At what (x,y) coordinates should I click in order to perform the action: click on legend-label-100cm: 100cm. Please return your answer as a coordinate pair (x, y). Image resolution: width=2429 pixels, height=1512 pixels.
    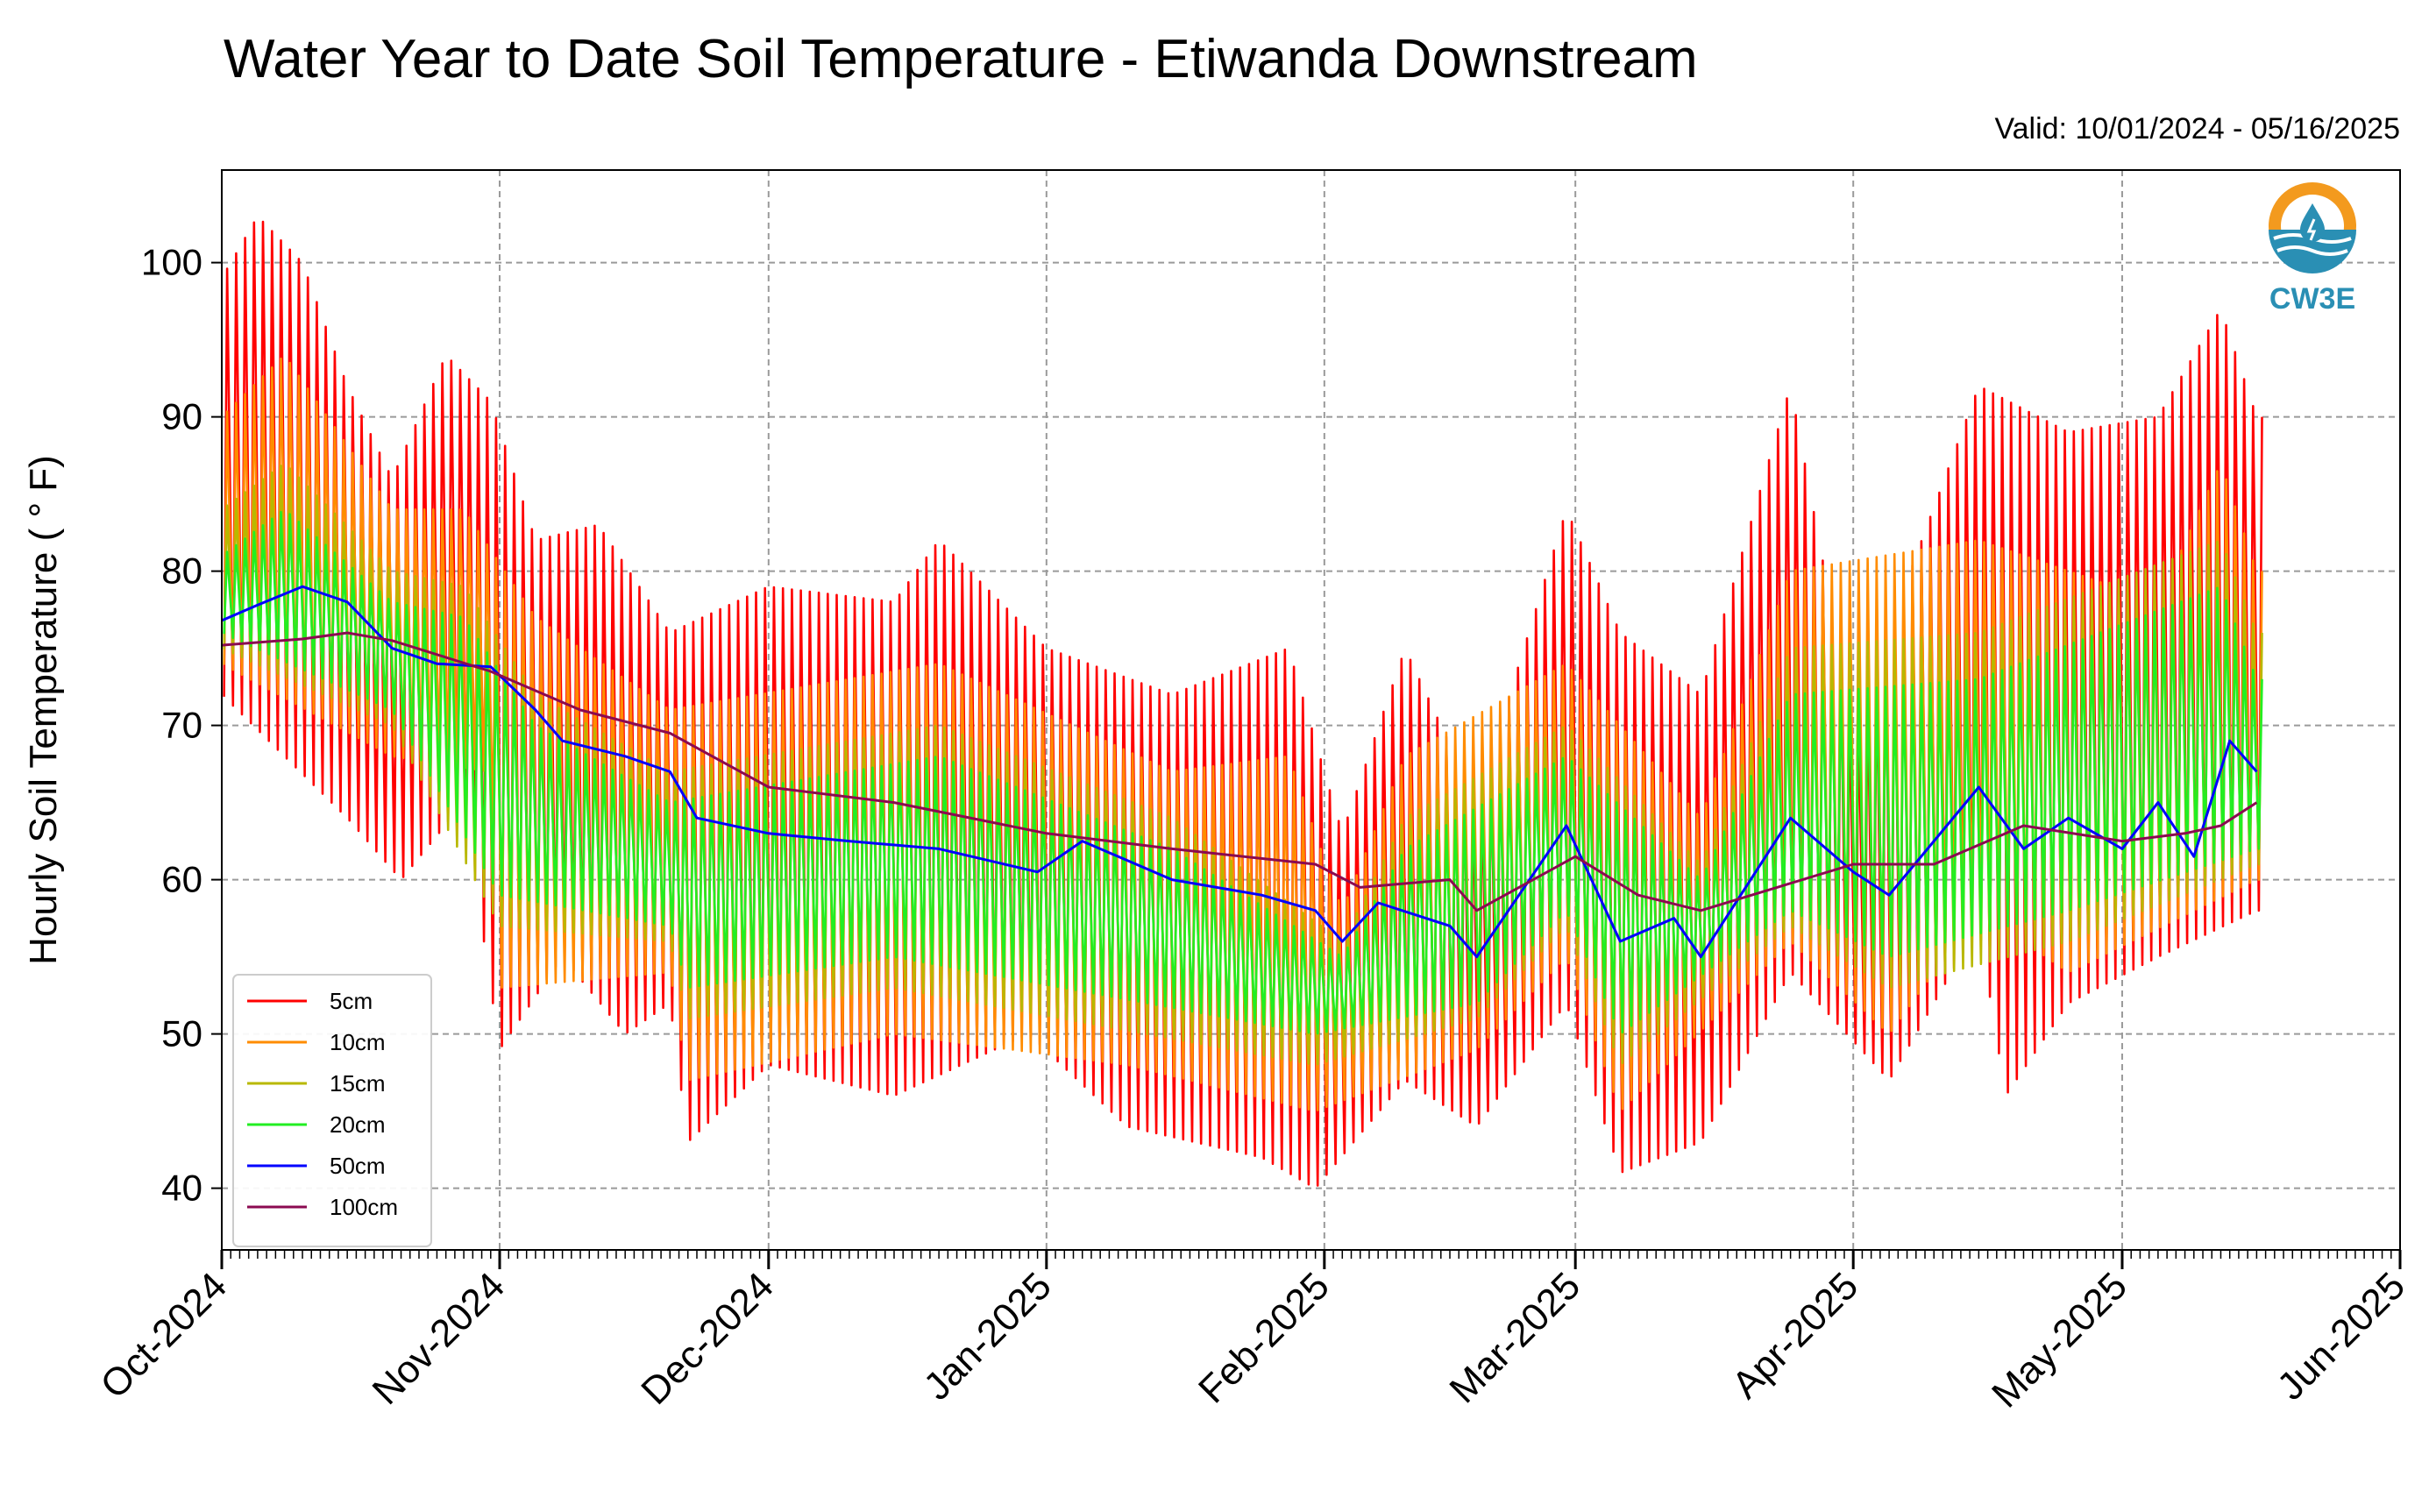
    Looking at the image, I should click on (364, 1207).